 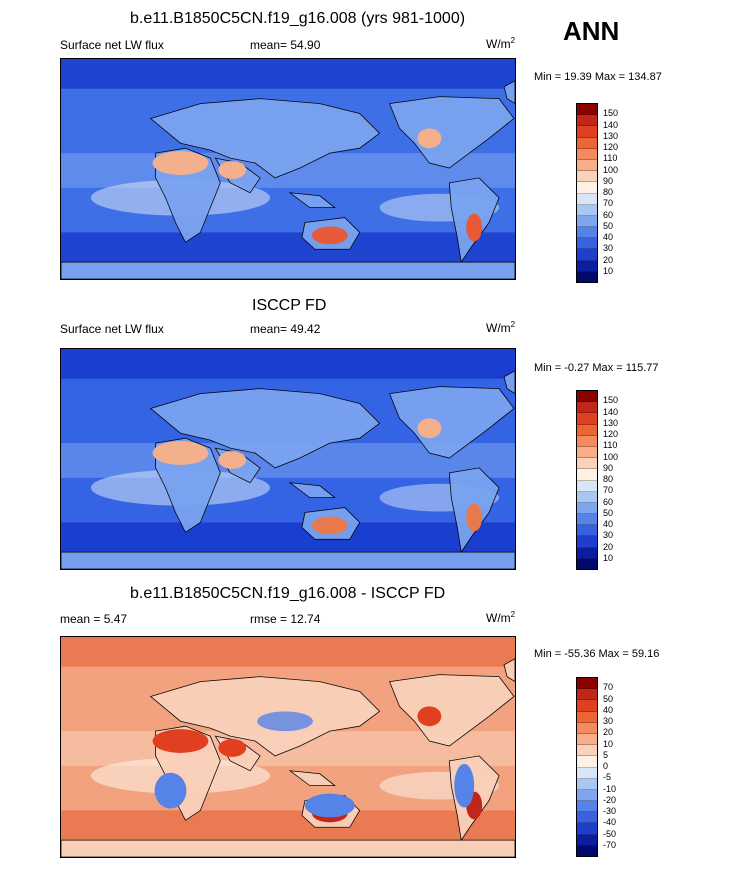 What do you see at coordinates (288, 652) in the screenshot?
I see `polar-band-north` at bounding box center [288, 652].